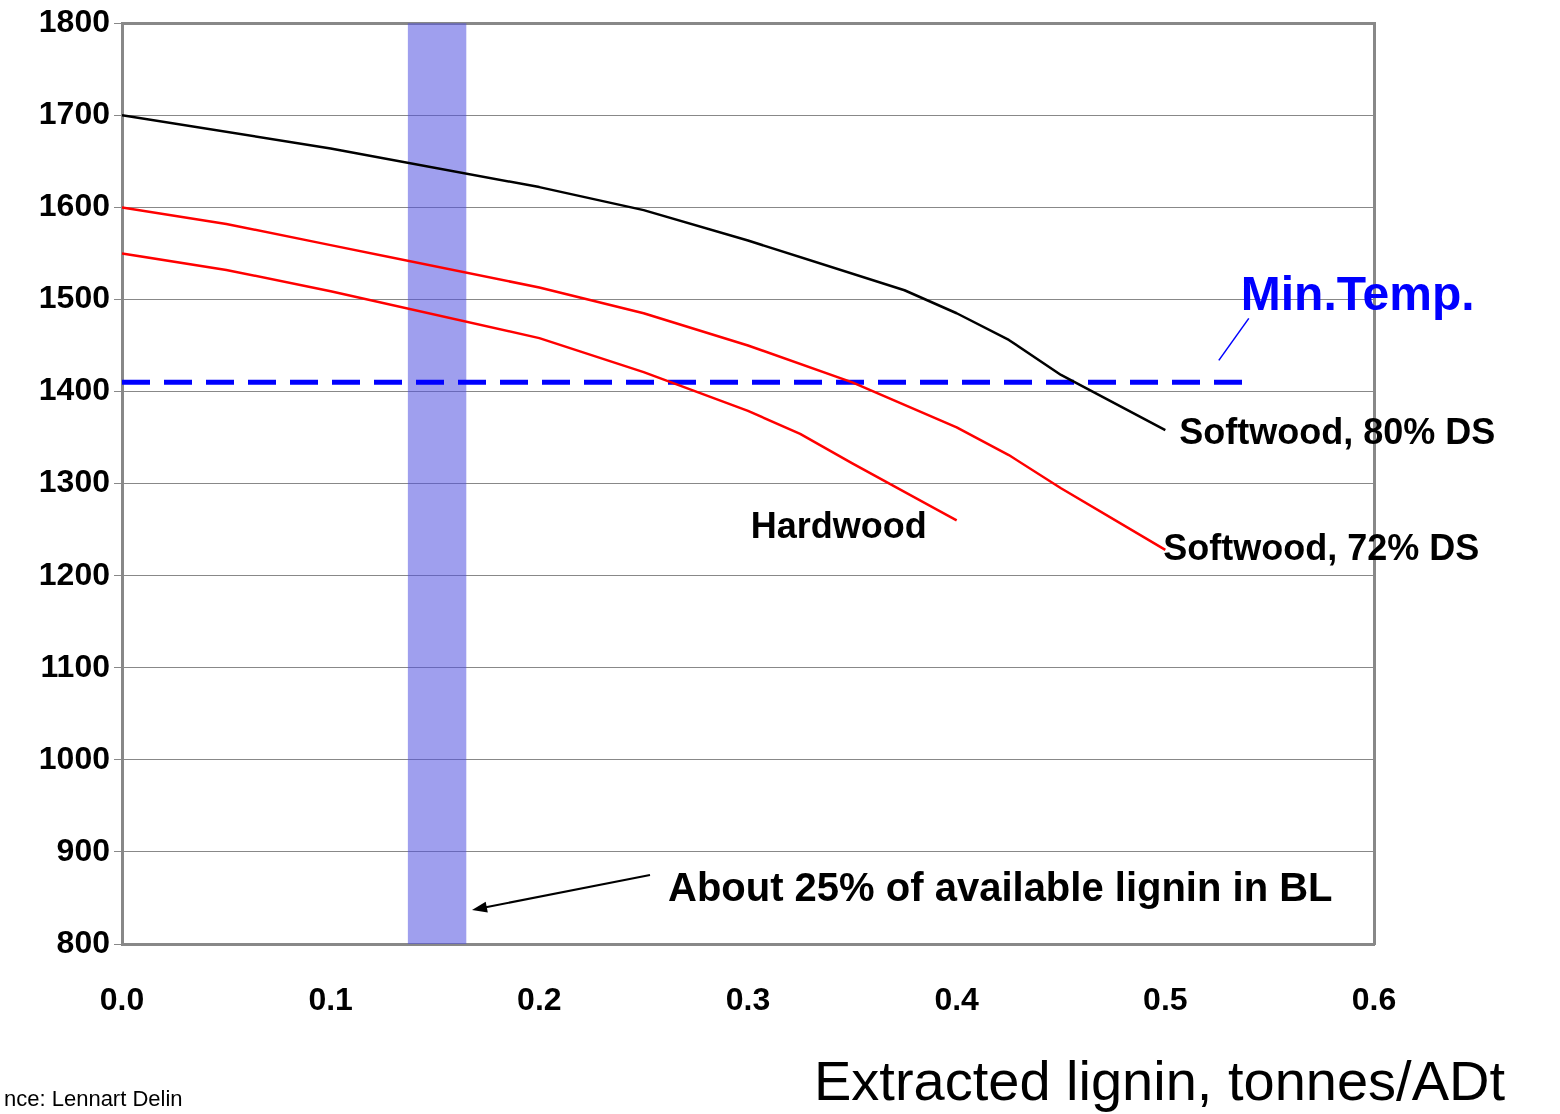 The width and height of the screenshot is (1560, 1114). I want to click on series-label: Hardwood, so click(838, 526).